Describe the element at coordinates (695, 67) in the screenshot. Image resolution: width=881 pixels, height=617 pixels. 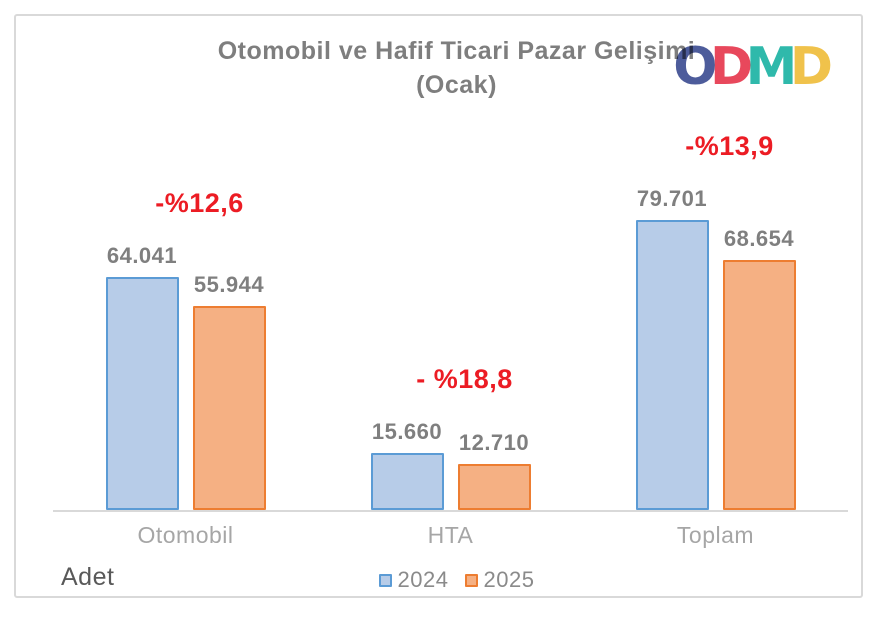
I see `logo-letter-0: O` at that location.